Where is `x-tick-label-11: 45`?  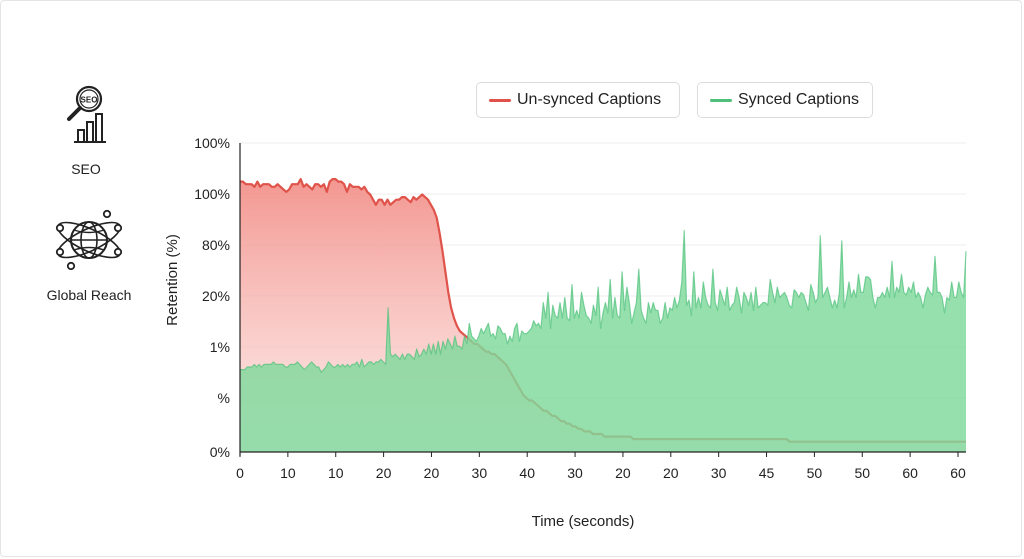
x-tick-label-11: 45 is located at coordinates (767, 473).